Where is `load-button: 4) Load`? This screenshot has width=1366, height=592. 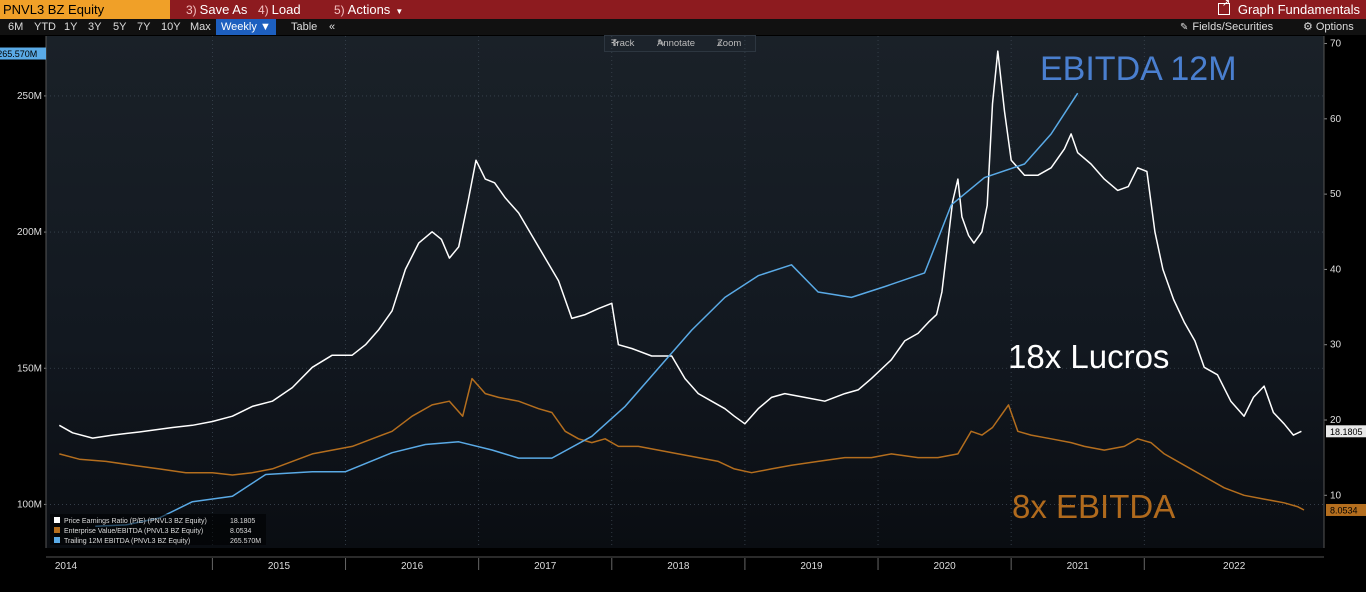
load-button: 4) Load is located at coordinates (279, 9).